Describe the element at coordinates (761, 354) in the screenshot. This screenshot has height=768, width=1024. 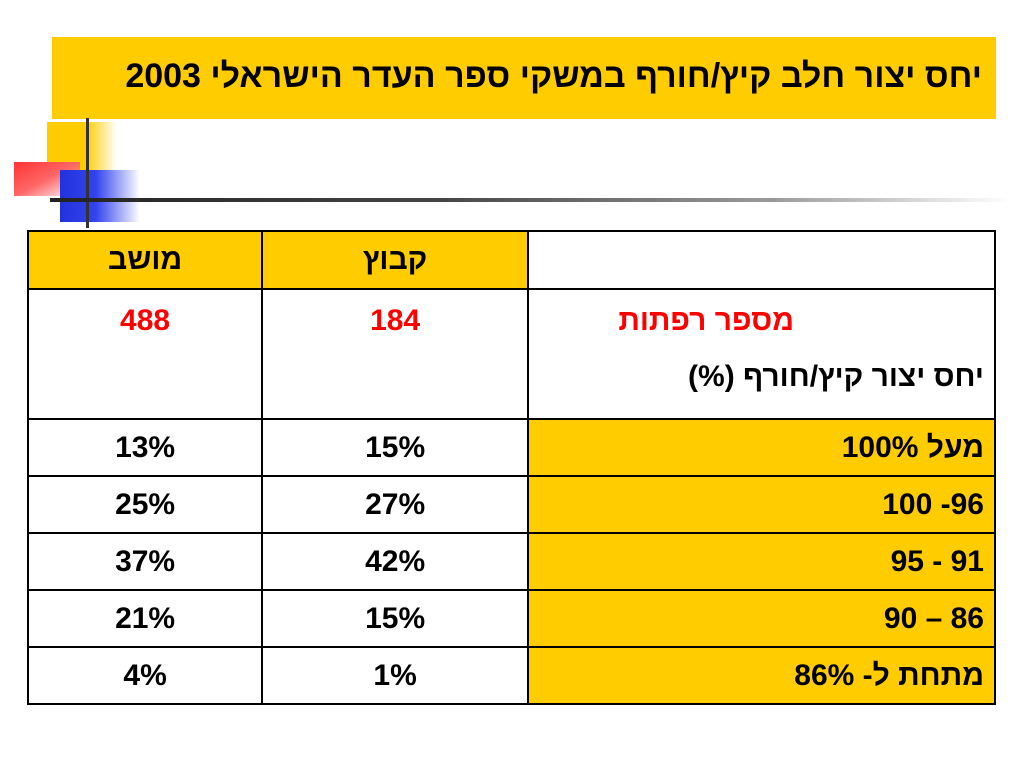
I see `farms-label-cell: מספר רפתות יחס יצור קיץ/חורף (%)` at that location.